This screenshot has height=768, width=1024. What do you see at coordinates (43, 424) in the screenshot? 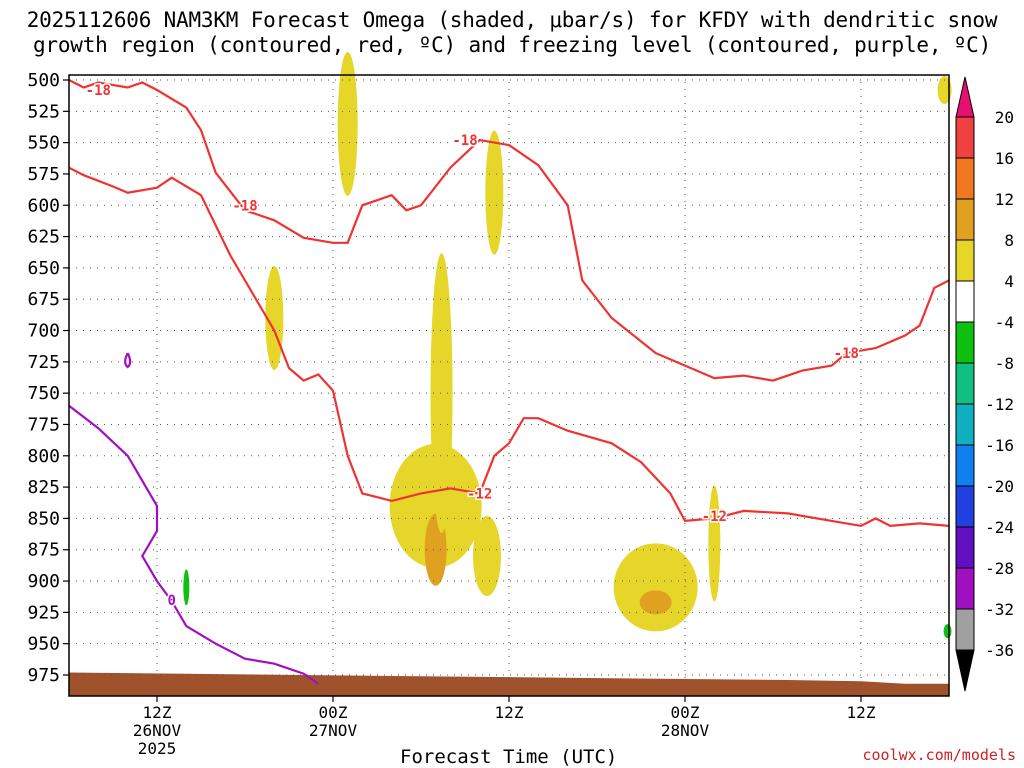
I see `y-tick-label: 775` at bounding box center [43, 424].